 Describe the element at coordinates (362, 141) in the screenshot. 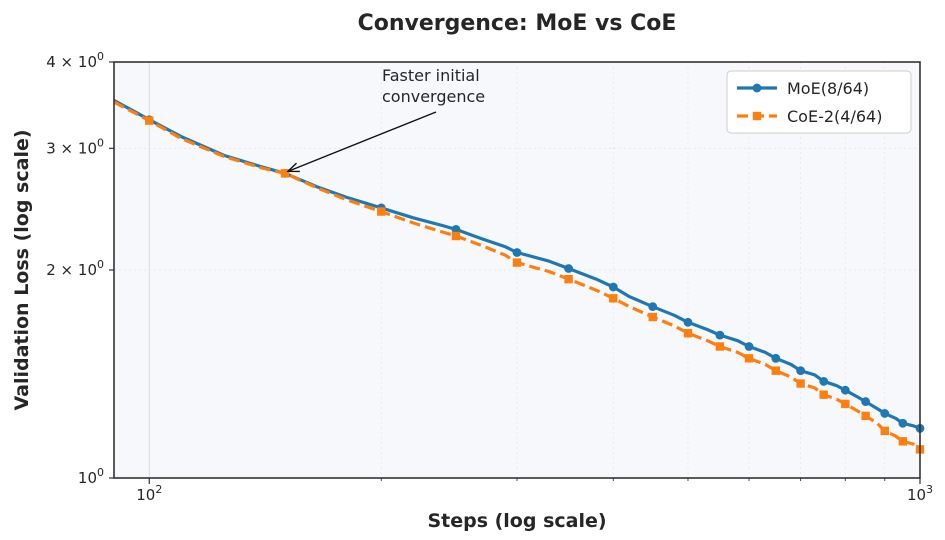

I see `annotation-arrow-line` at that location.